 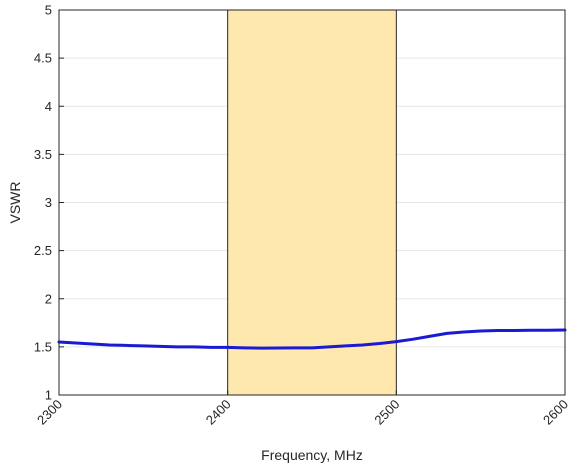 I want to click on y-tick-label: 1, so click(x=48, y=395).